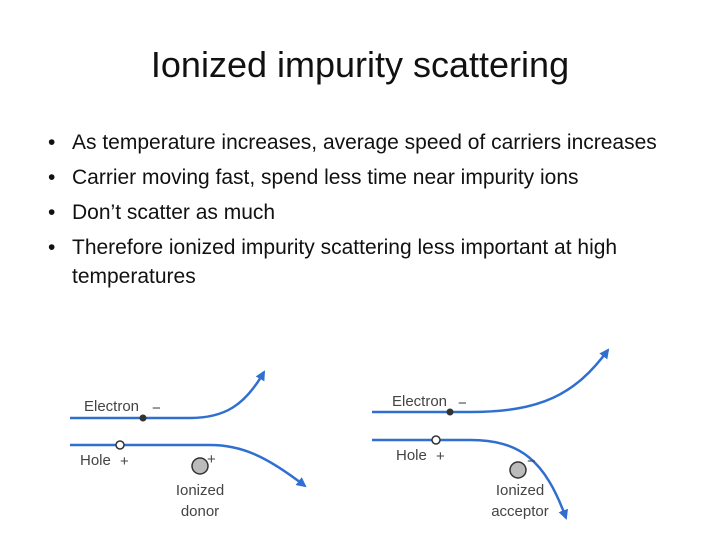  Describe the element at coordinates (200, 511) in the screenshot. I see `ion-label: donor` at that location.